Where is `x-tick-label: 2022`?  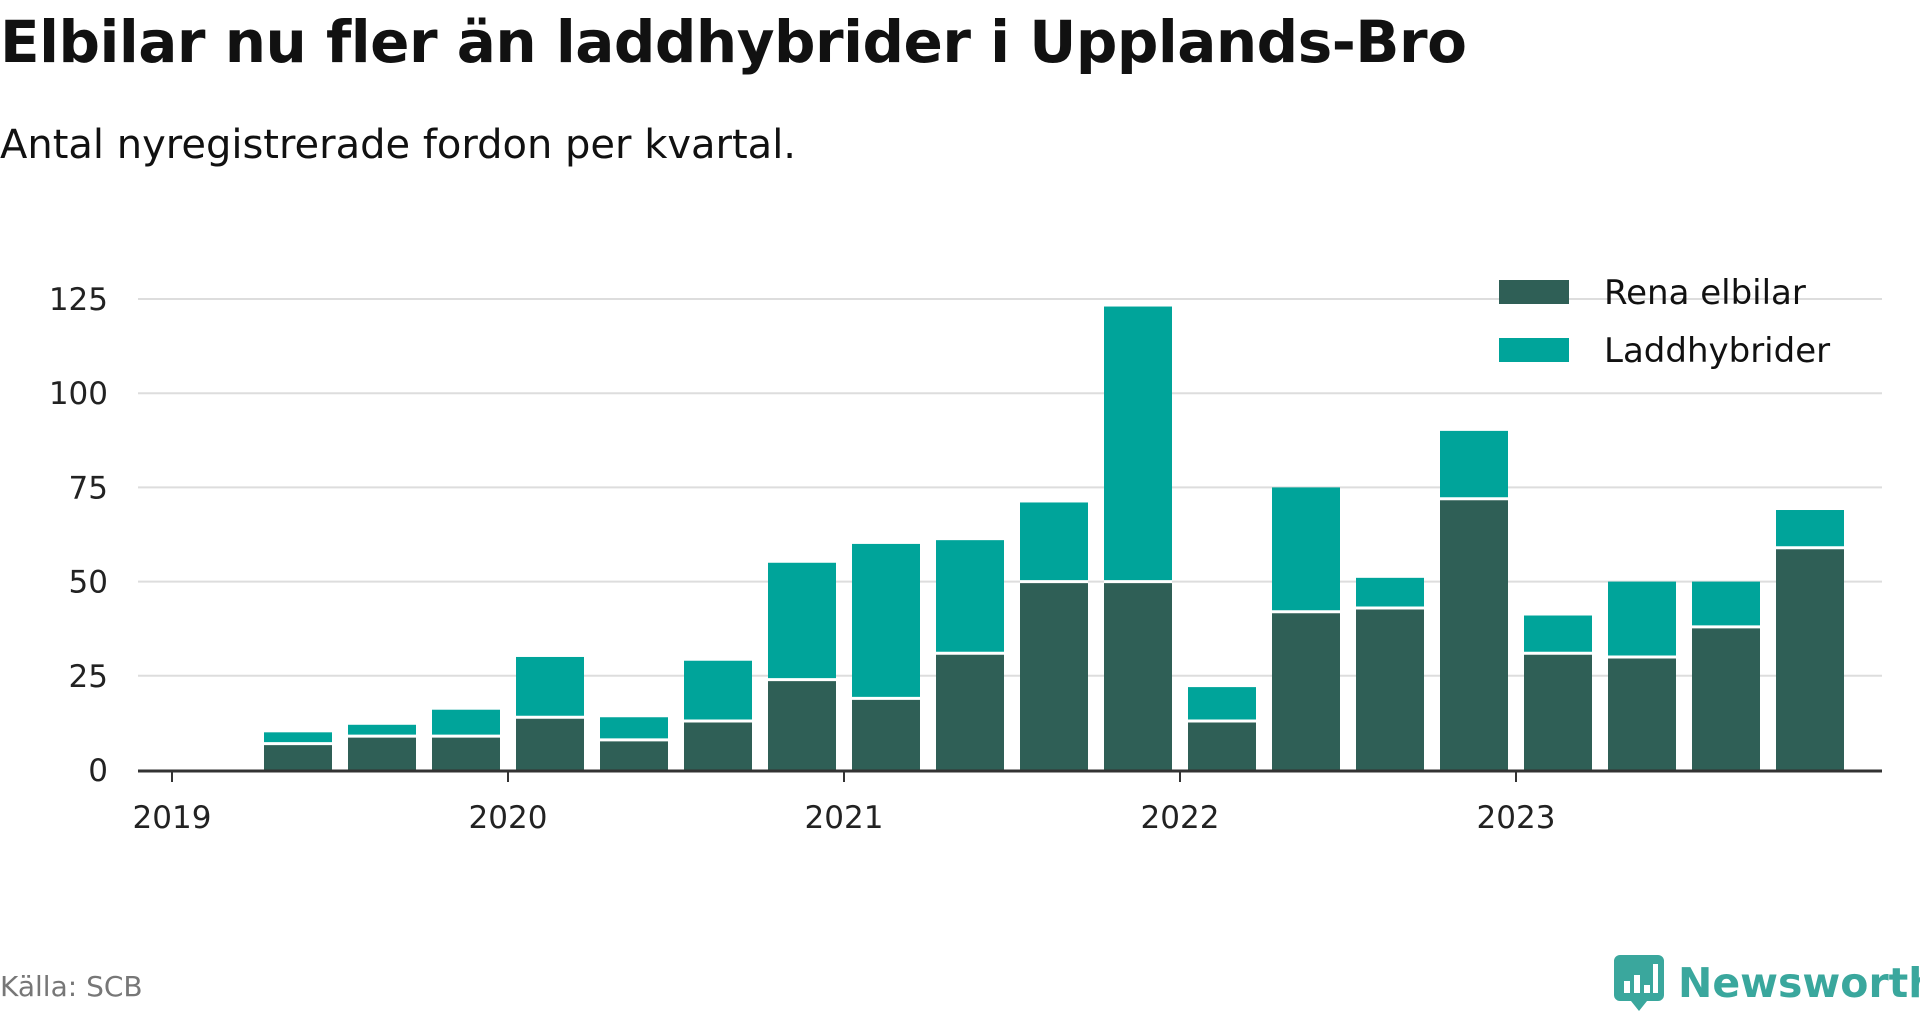 x-tick-label: 2022 is located at coordinates (1180, 818).